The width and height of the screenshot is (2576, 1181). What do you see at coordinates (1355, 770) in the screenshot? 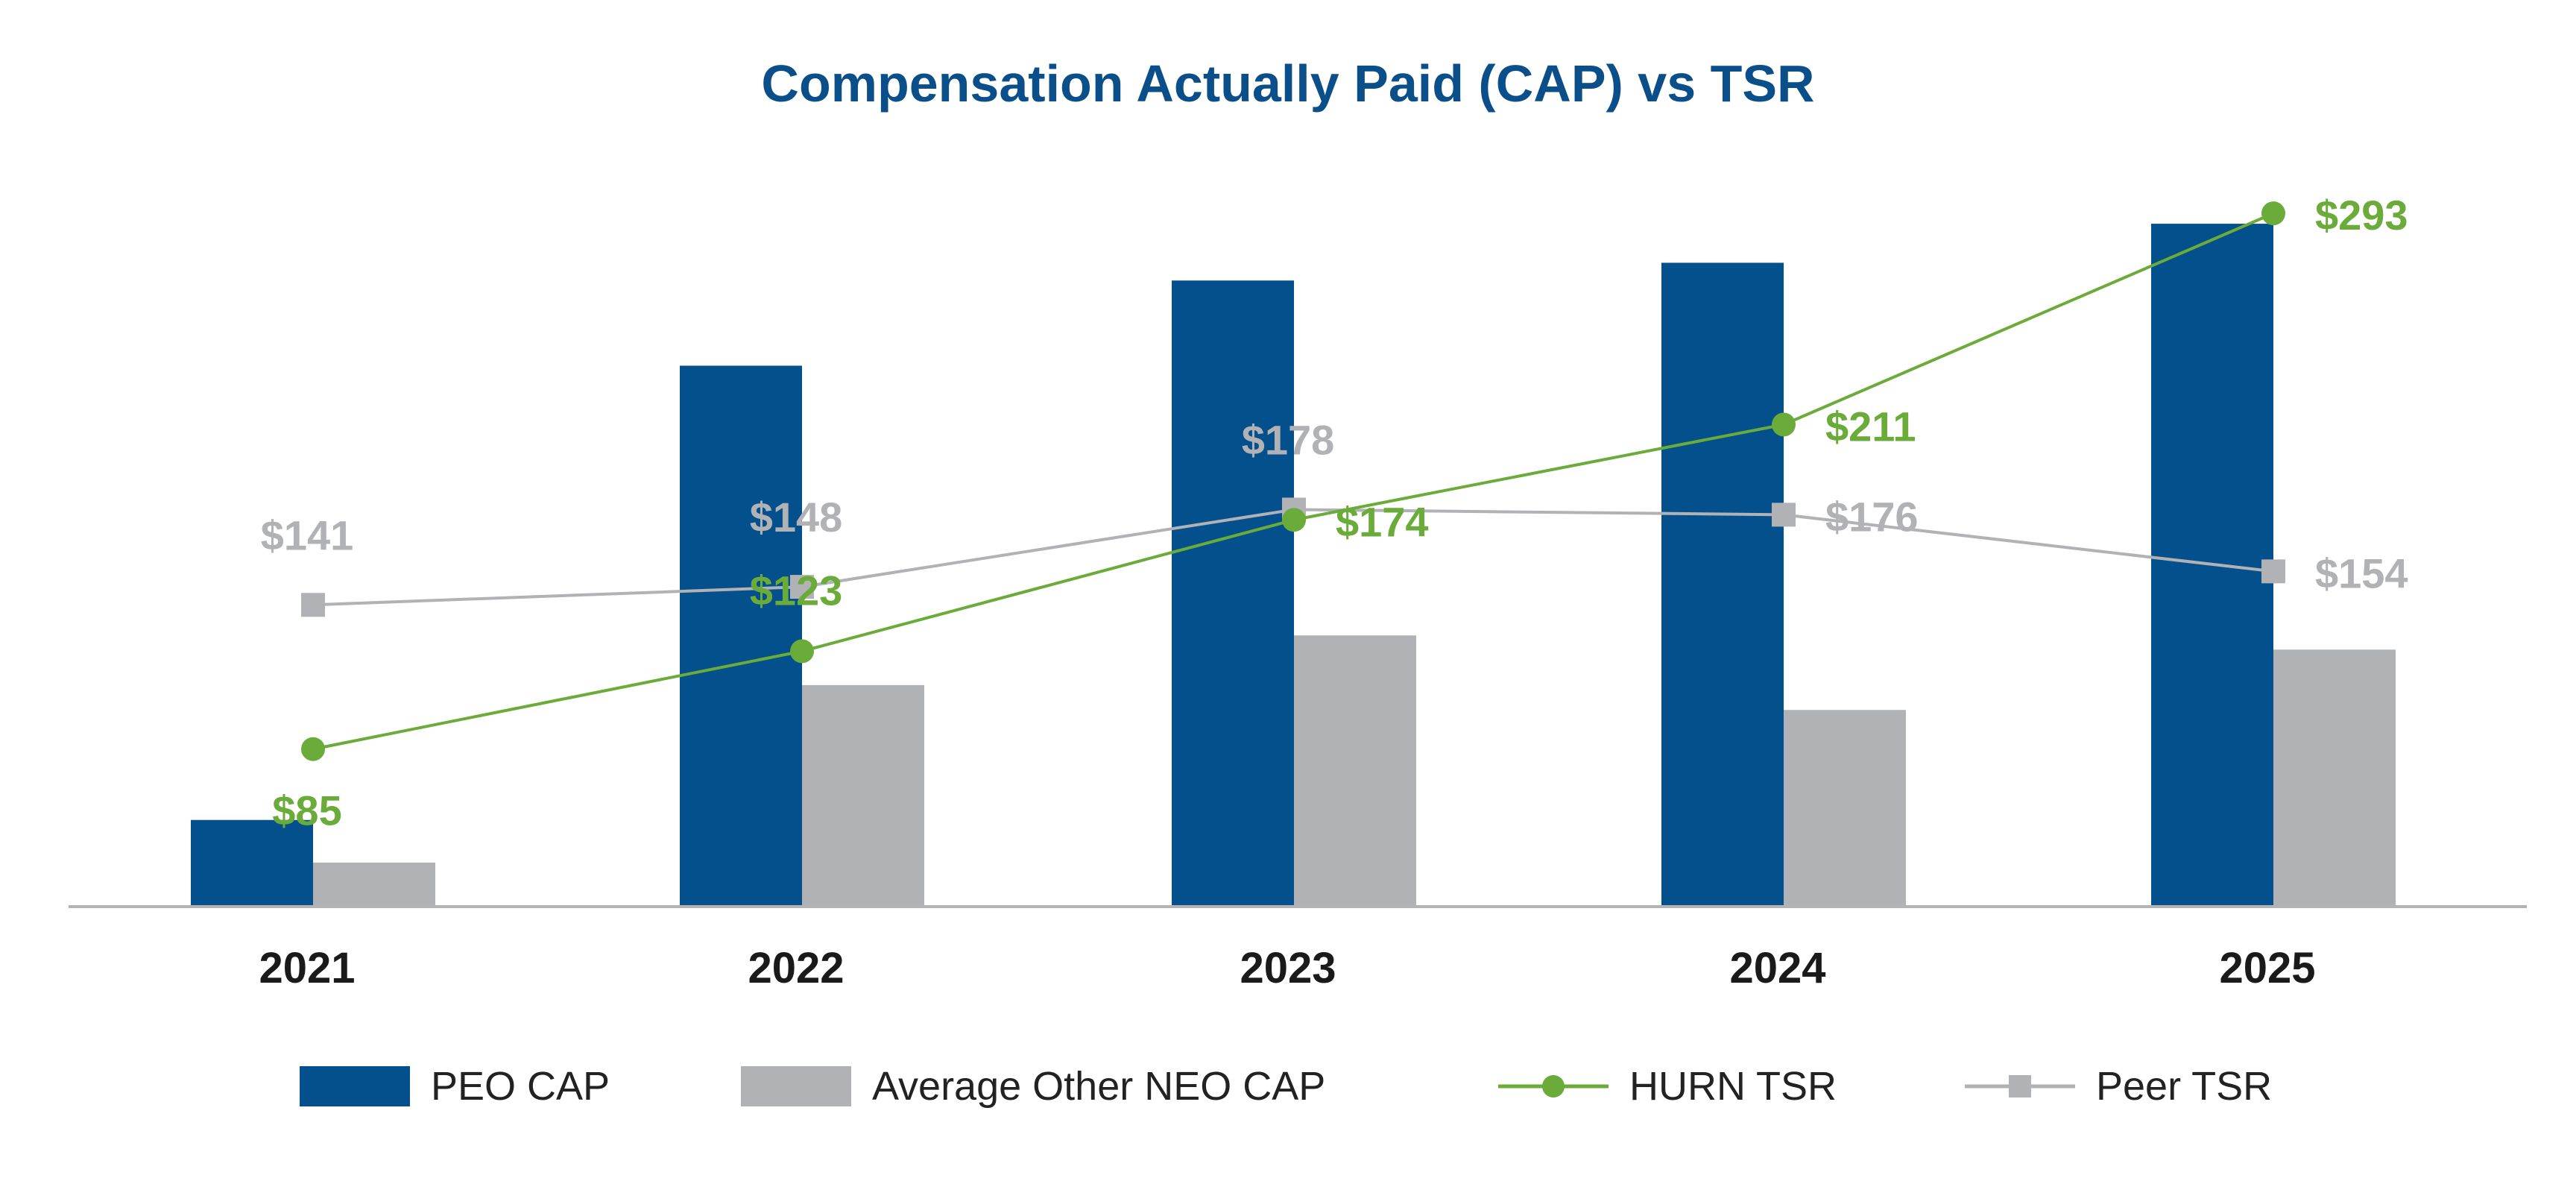
I see `neo-cap-bar-2023` at bounding box center [1355, 770].